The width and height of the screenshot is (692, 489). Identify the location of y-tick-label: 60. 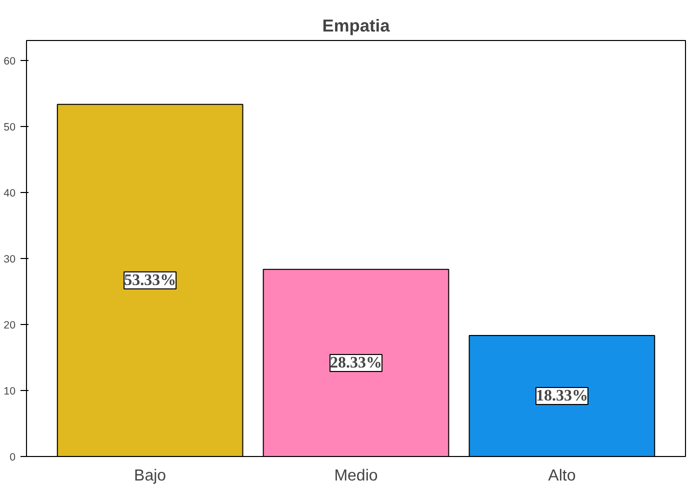
(10, 61).